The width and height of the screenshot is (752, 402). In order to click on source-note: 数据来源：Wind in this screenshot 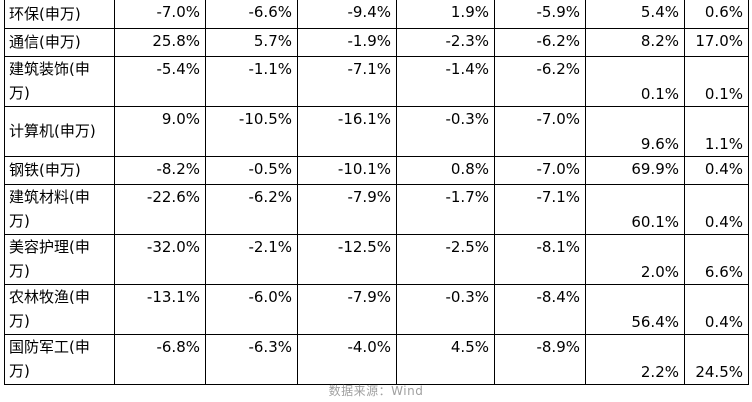, I will do `click(376, 391)`.